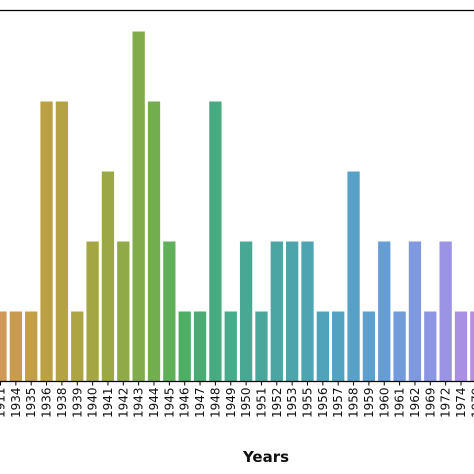 The height and width of the screenshot is (474, 474). I want to click on x-tick-label-1943: 1943, so click(139, 403).